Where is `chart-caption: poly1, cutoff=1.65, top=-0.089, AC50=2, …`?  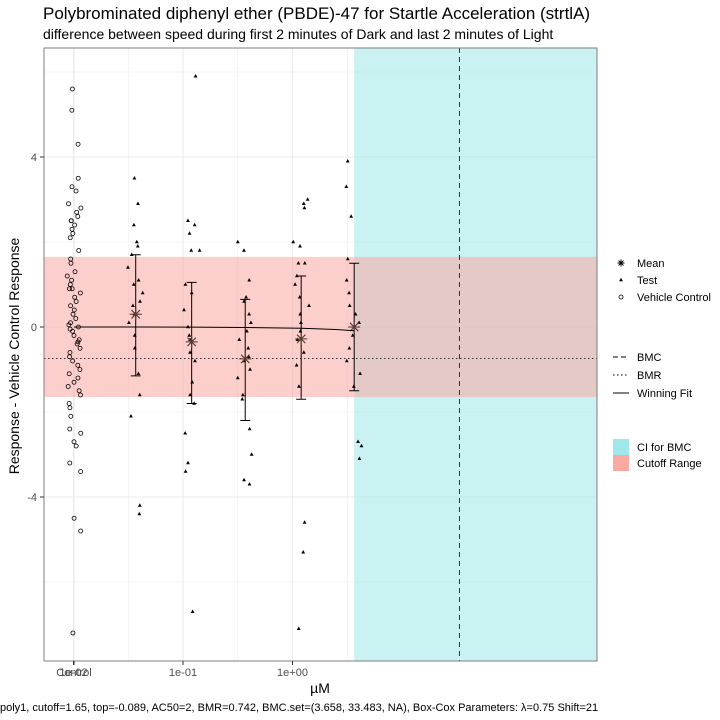
chart-caption: poly1, cutoff=1.65, top=-0.089, AC50=2, … is located at coordinates (299, 708).